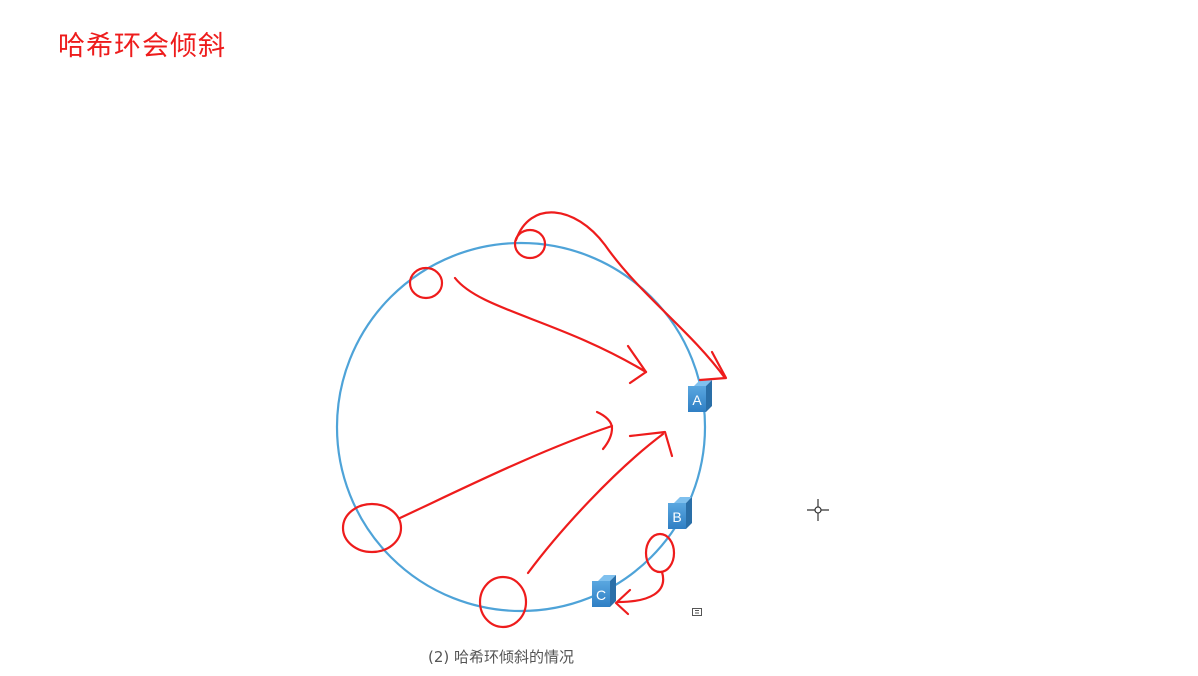 This screenshot has height=676, width=1198. What do you see at coordinates (697, 612) in the screenshot?
I see `object-anchor-icon` at bounding box center [697, 612].